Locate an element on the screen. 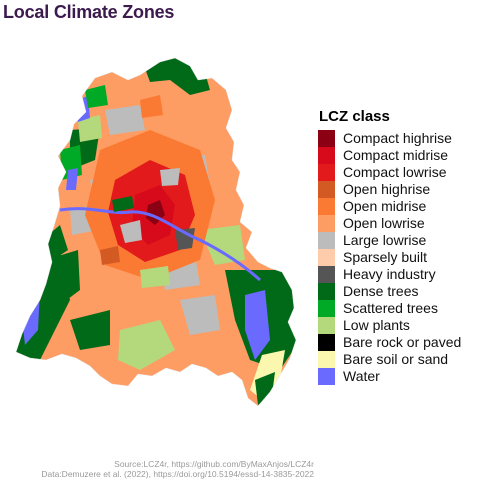  legend-item: Sparsely built is located at coordinates (399, 257).